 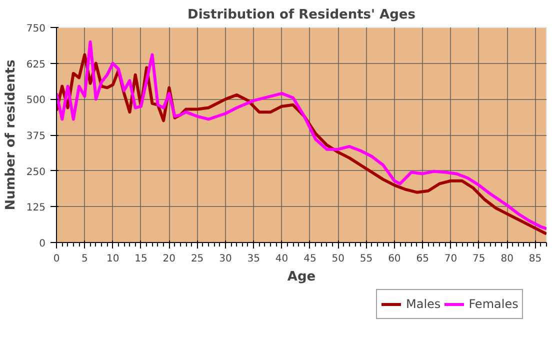 What do you see at coordinates (422, 259) in the screenshot?
I see `x-tick-label: 65` at bounding box center [422, 259].